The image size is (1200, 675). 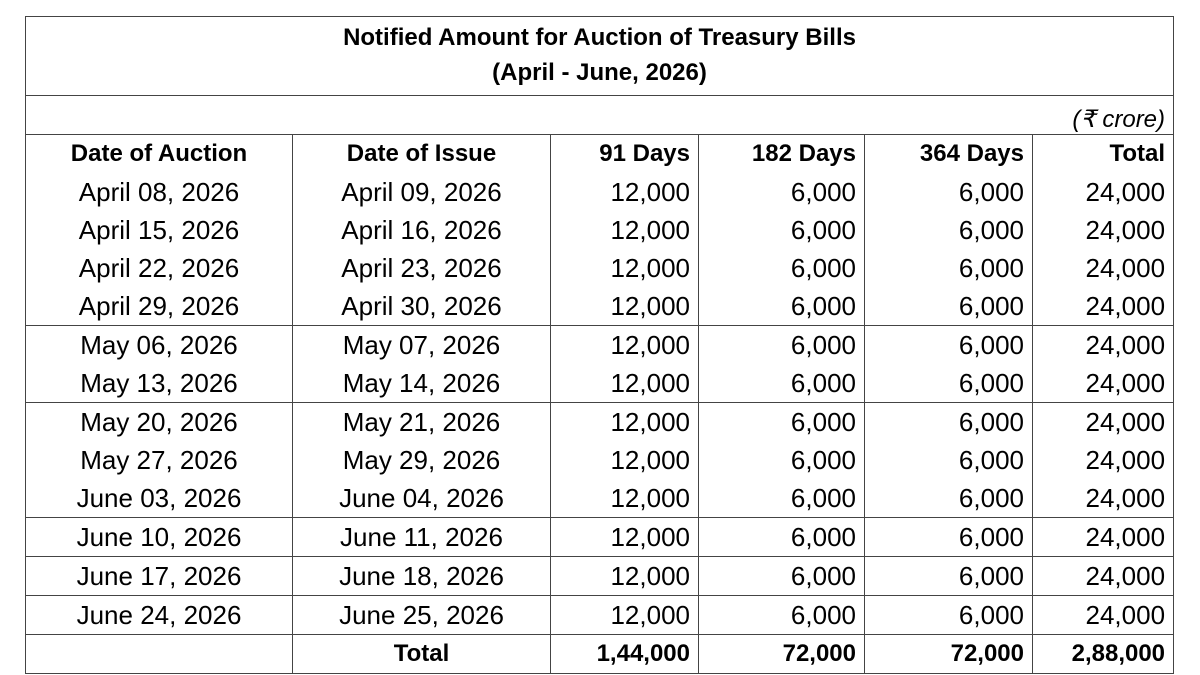 What do you see at coordinates (159, 383) in the screenshot?
I see `cell-date-of-auction: May 13, 2026` at bounding box center [159, 383].